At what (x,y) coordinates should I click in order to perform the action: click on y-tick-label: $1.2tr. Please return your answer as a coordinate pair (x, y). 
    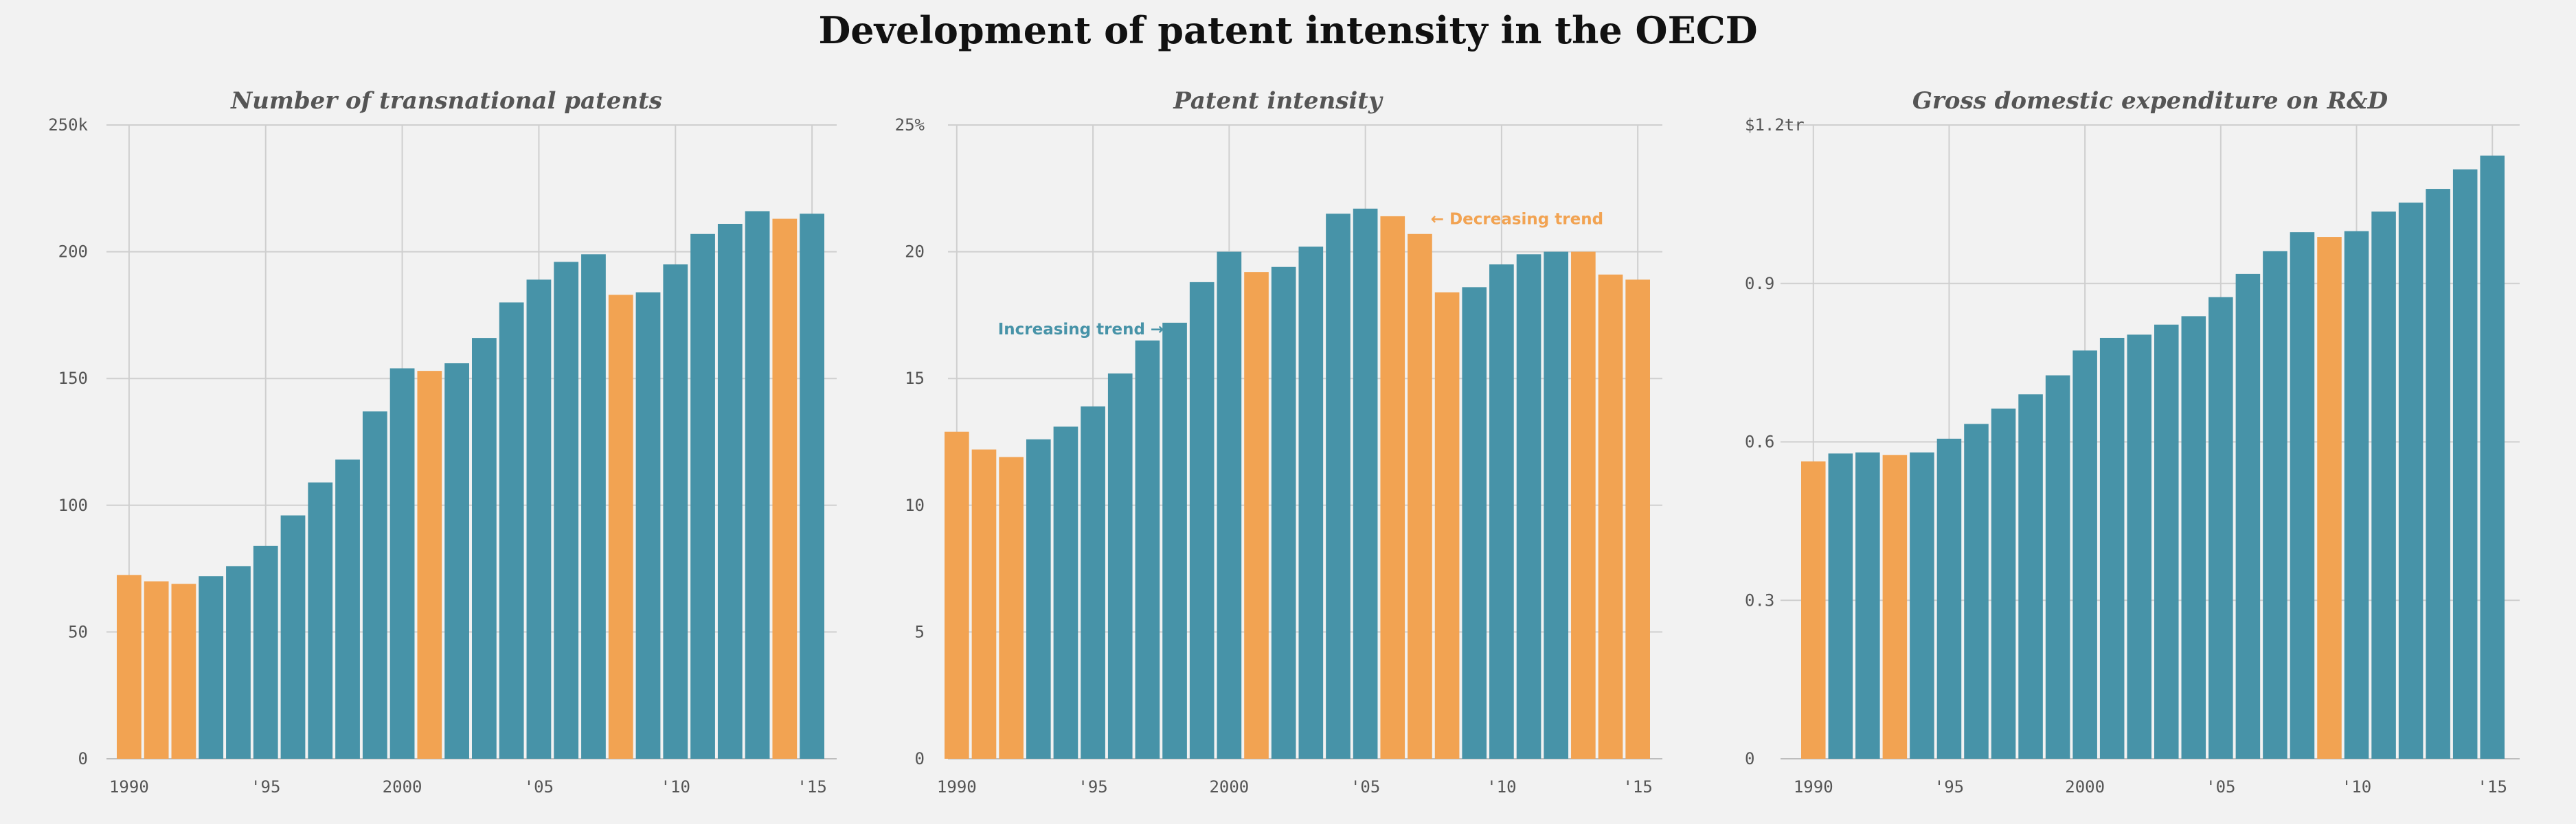
    Looking at the image, I should click on (1775, 125).